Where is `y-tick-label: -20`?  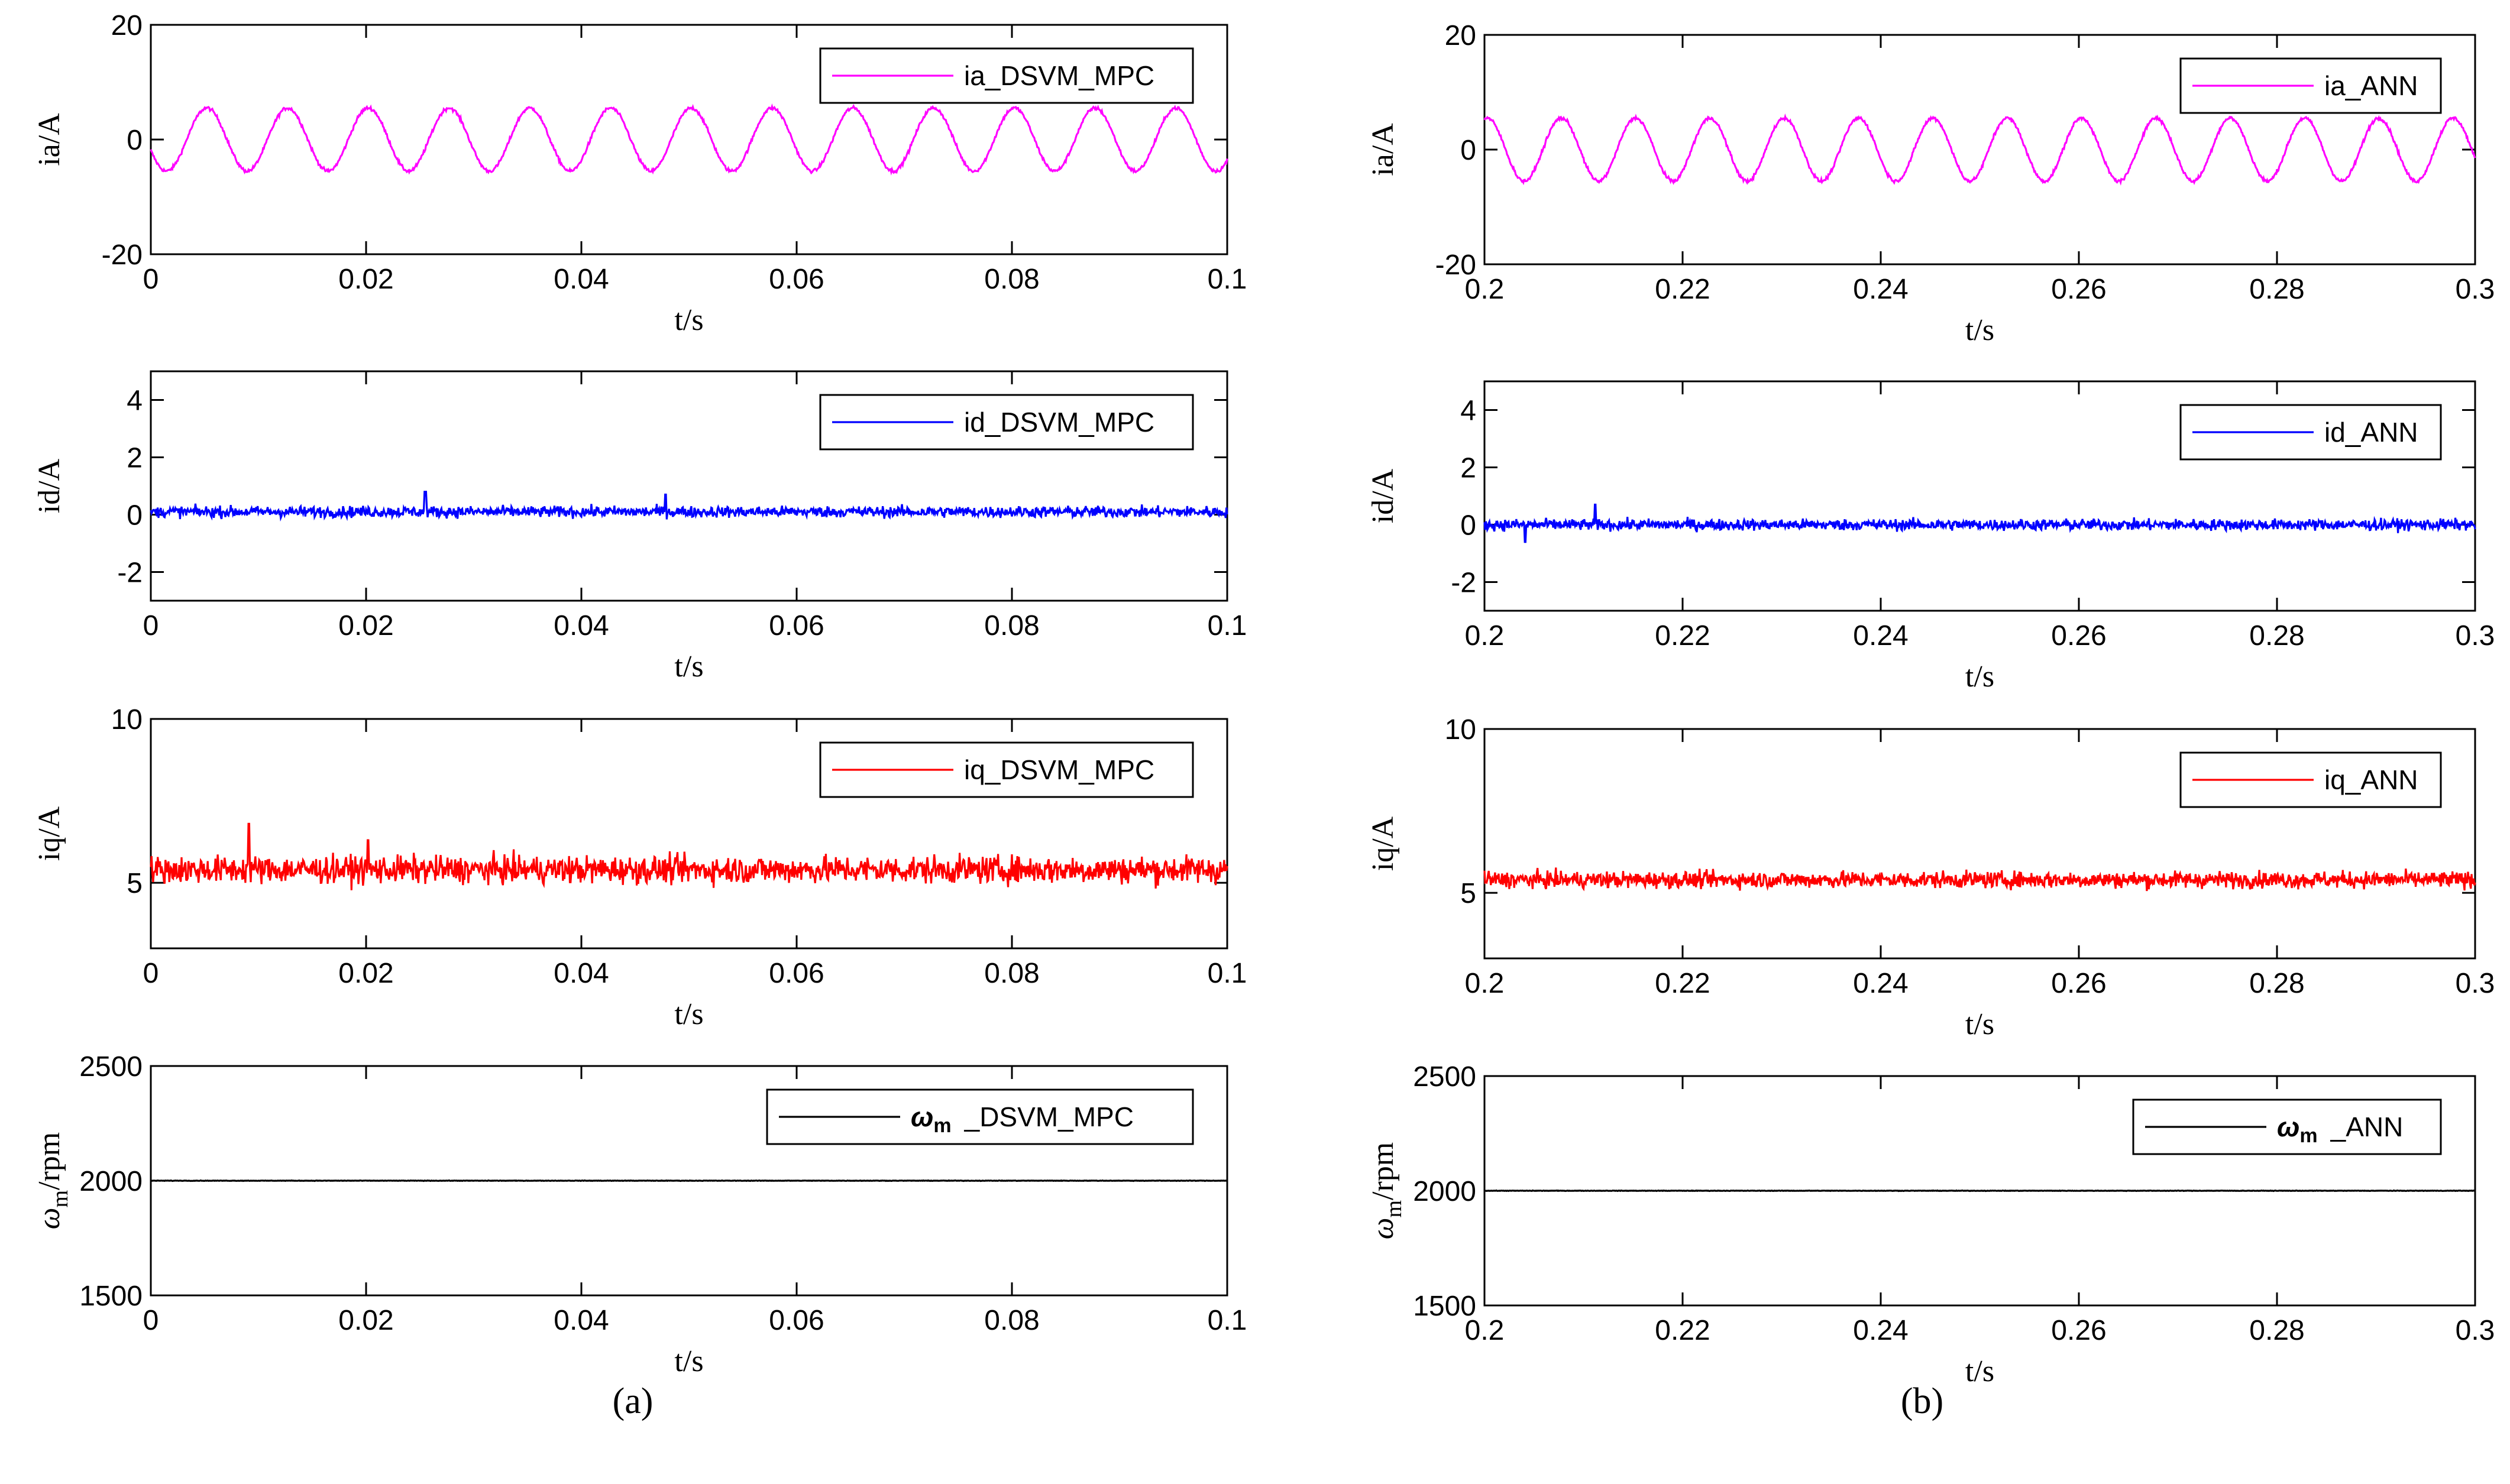 y-tick-label: -20 is located at coordinates (1455, 265).